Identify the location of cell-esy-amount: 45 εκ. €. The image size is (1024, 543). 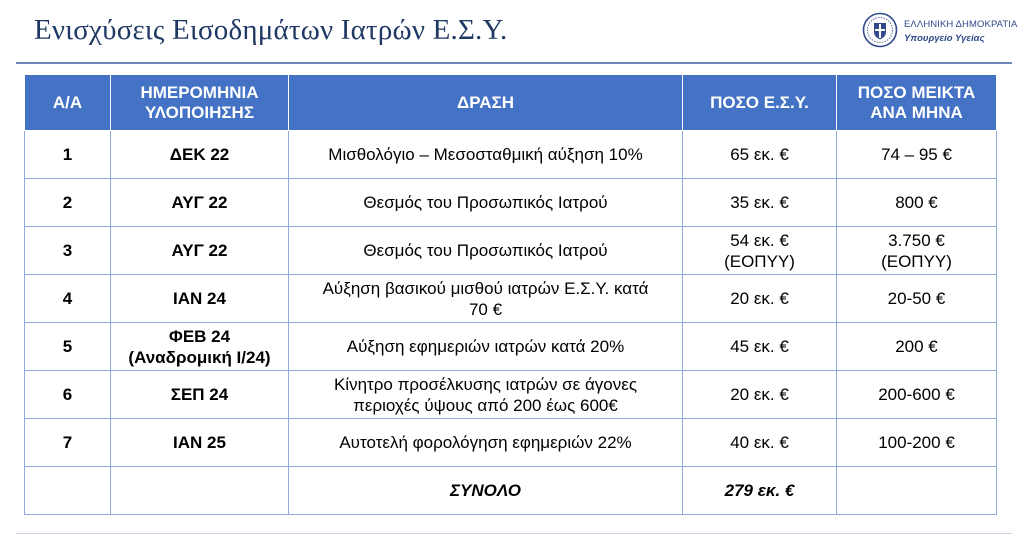
(759, 346).